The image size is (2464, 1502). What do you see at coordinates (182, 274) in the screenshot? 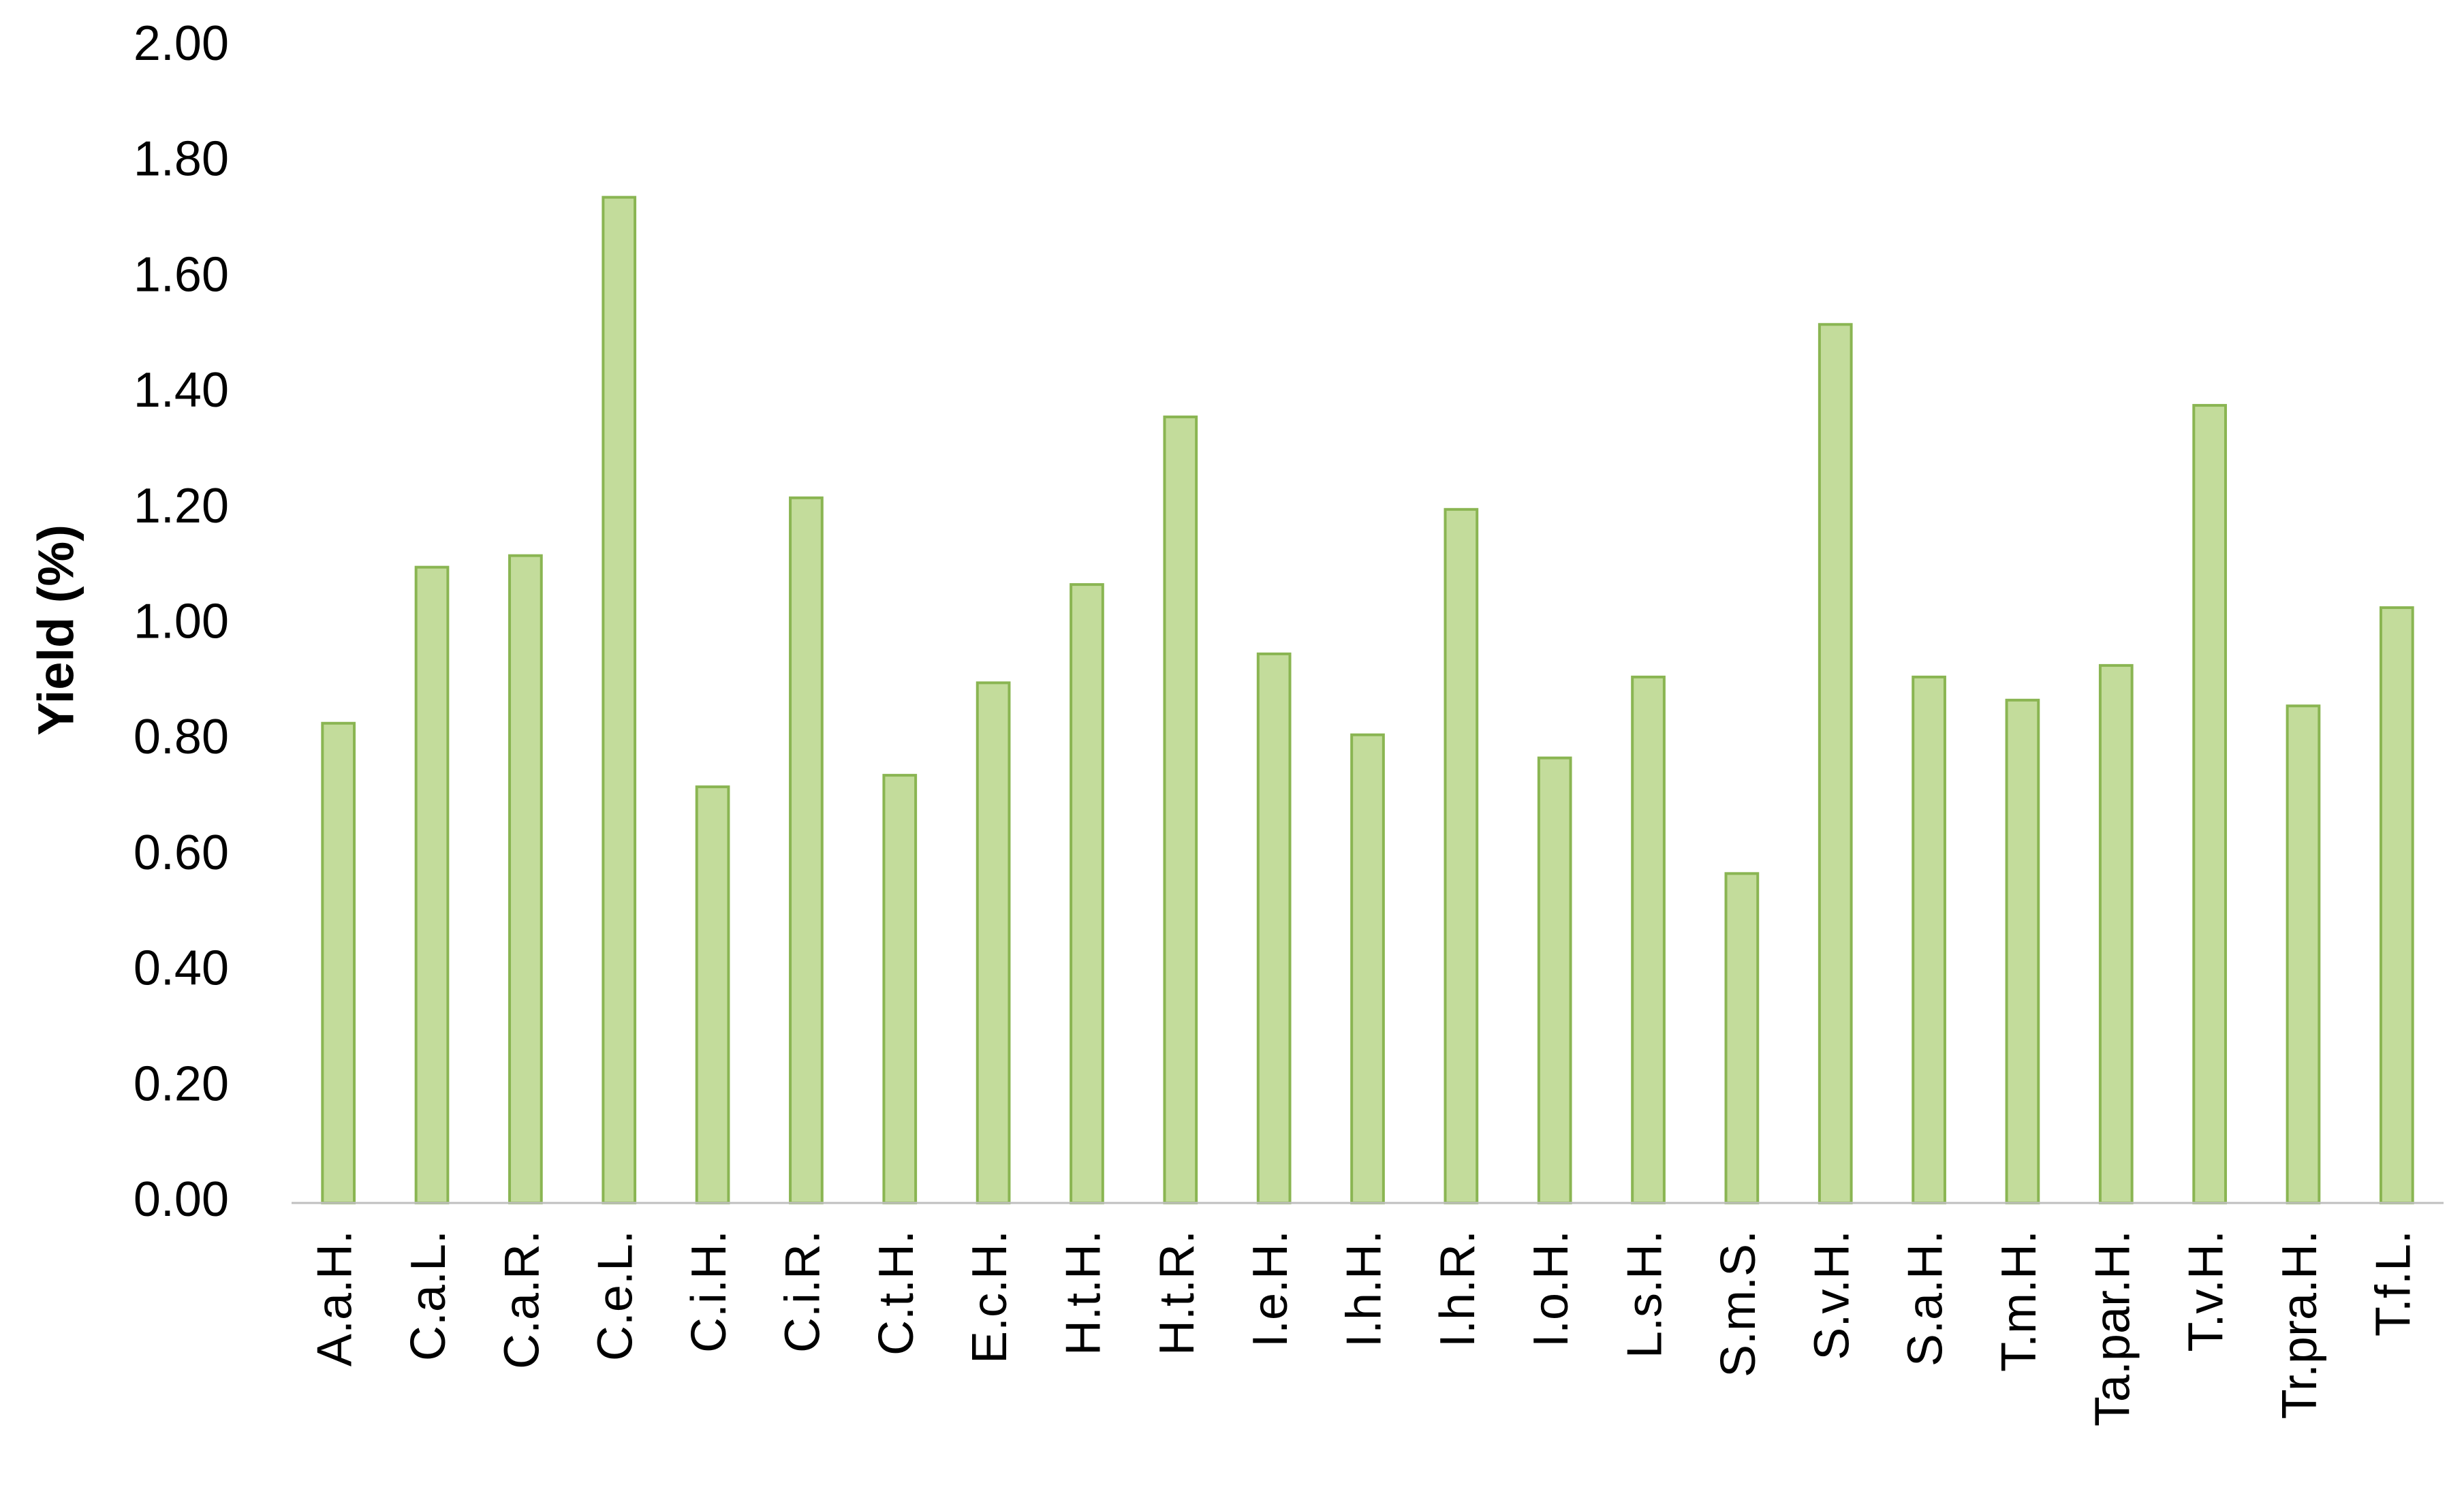
I see `y-tick-label: 1.60` at bounding box center [182, 274].